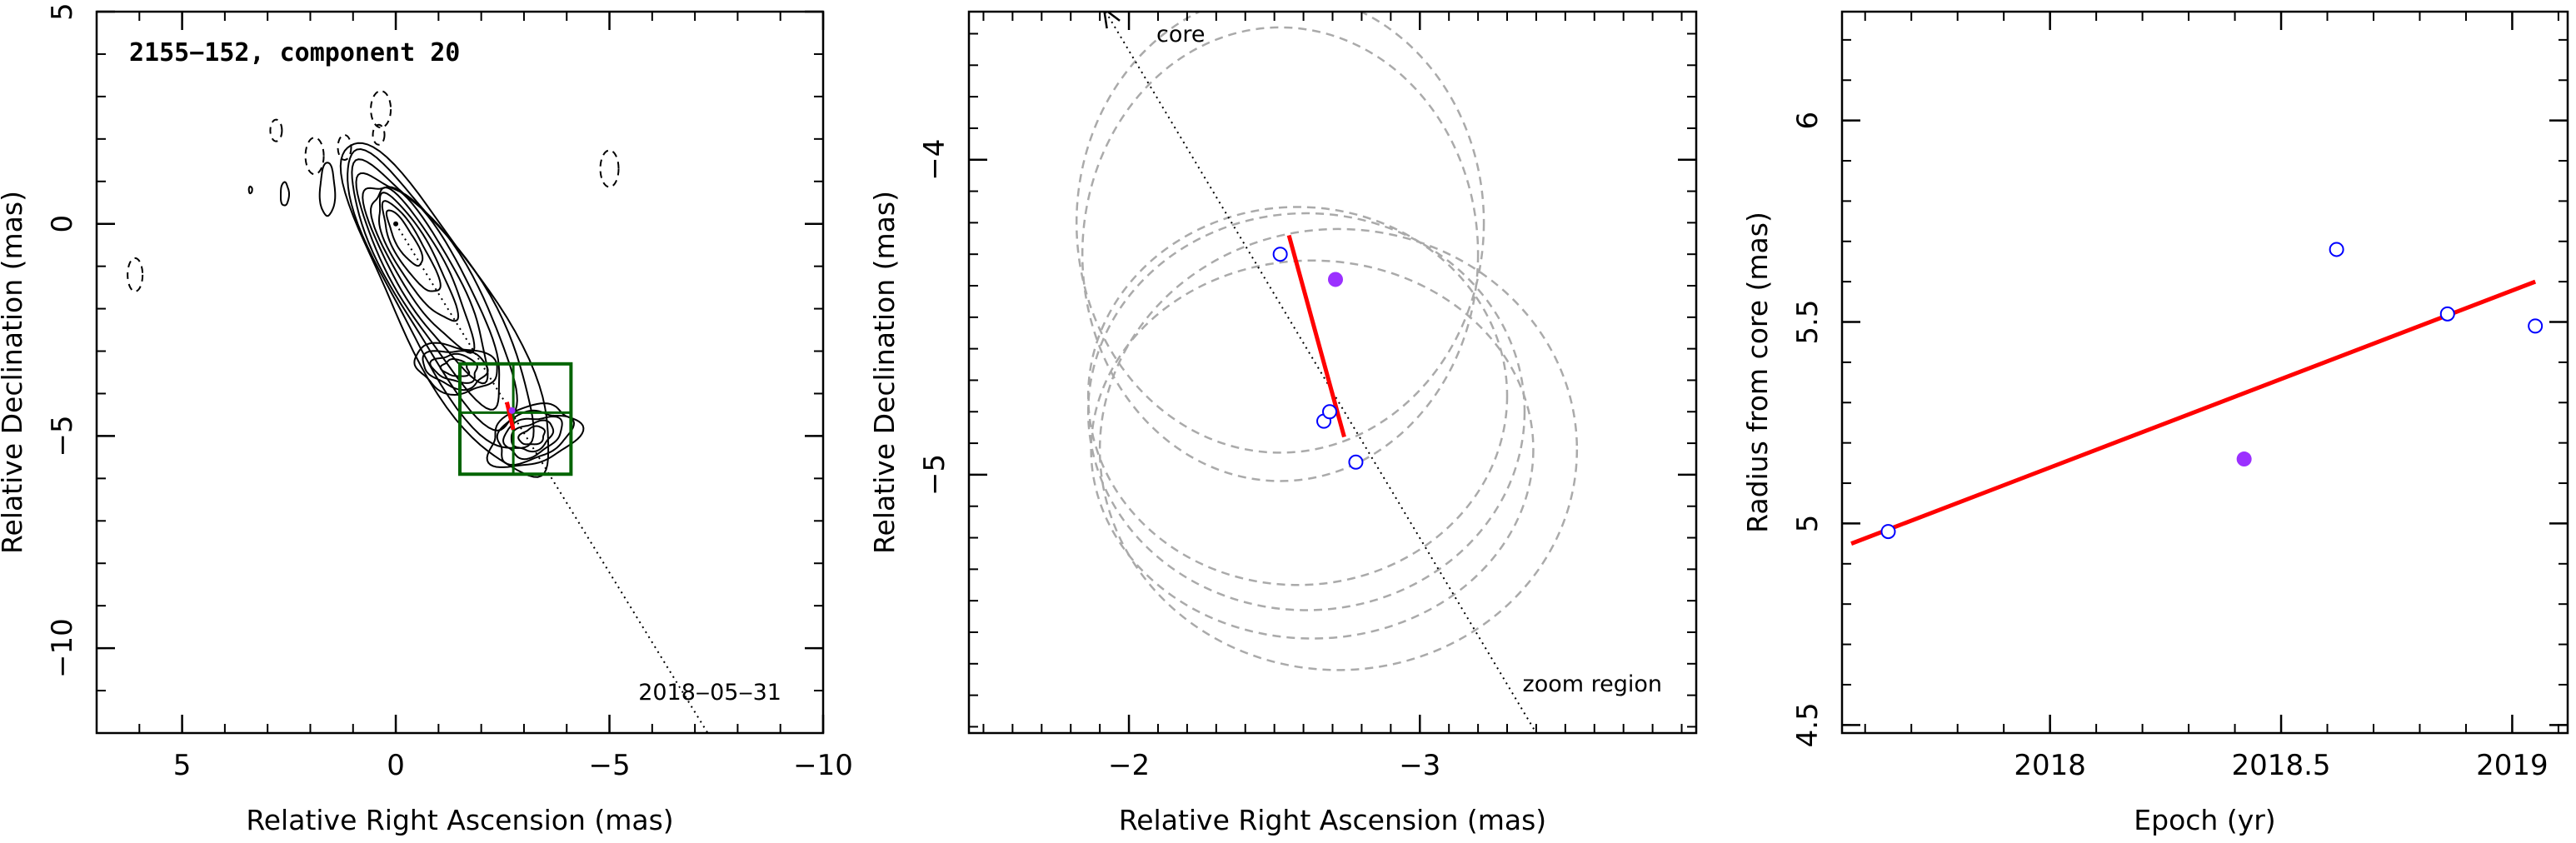  Describe the element at coordinates (1419, 765) in the screenshot. I see `x-tick-label: −3` at that location.